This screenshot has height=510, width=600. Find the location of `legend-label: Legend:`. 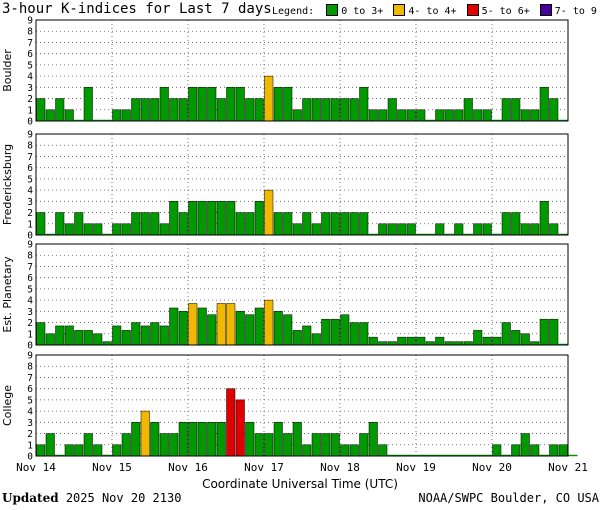

legend-label: Legend: is located at coordinates (293, 11).